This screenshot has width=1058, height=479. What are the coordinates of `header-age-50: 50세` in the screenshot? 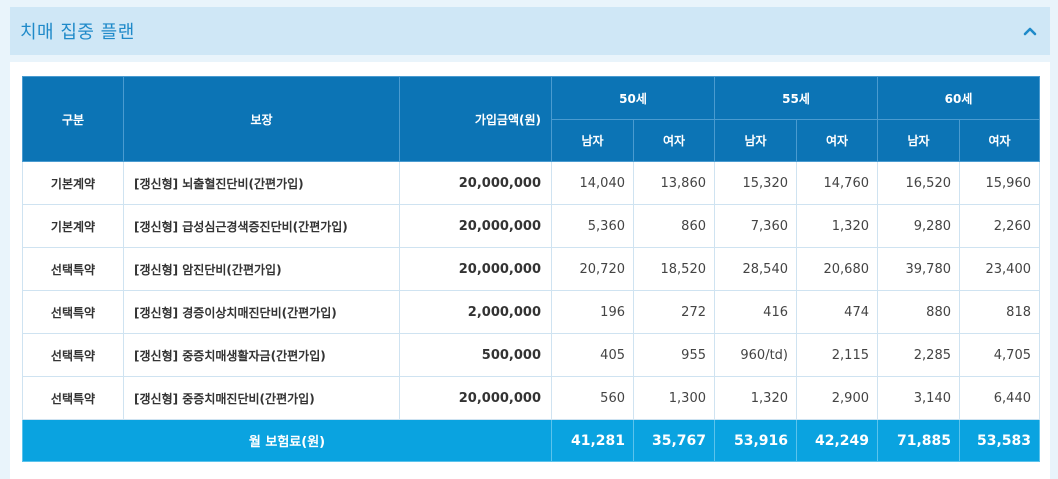 It's located at (633, 98).